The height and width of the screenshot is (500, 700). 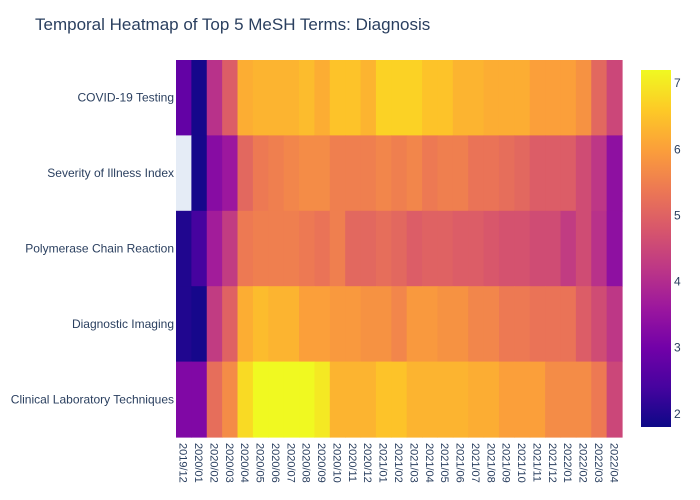 I want to click on y-tick-label-clinical-laboratory-techniques: Clinical Laboratory Techniques, so click(x=92, y=399).